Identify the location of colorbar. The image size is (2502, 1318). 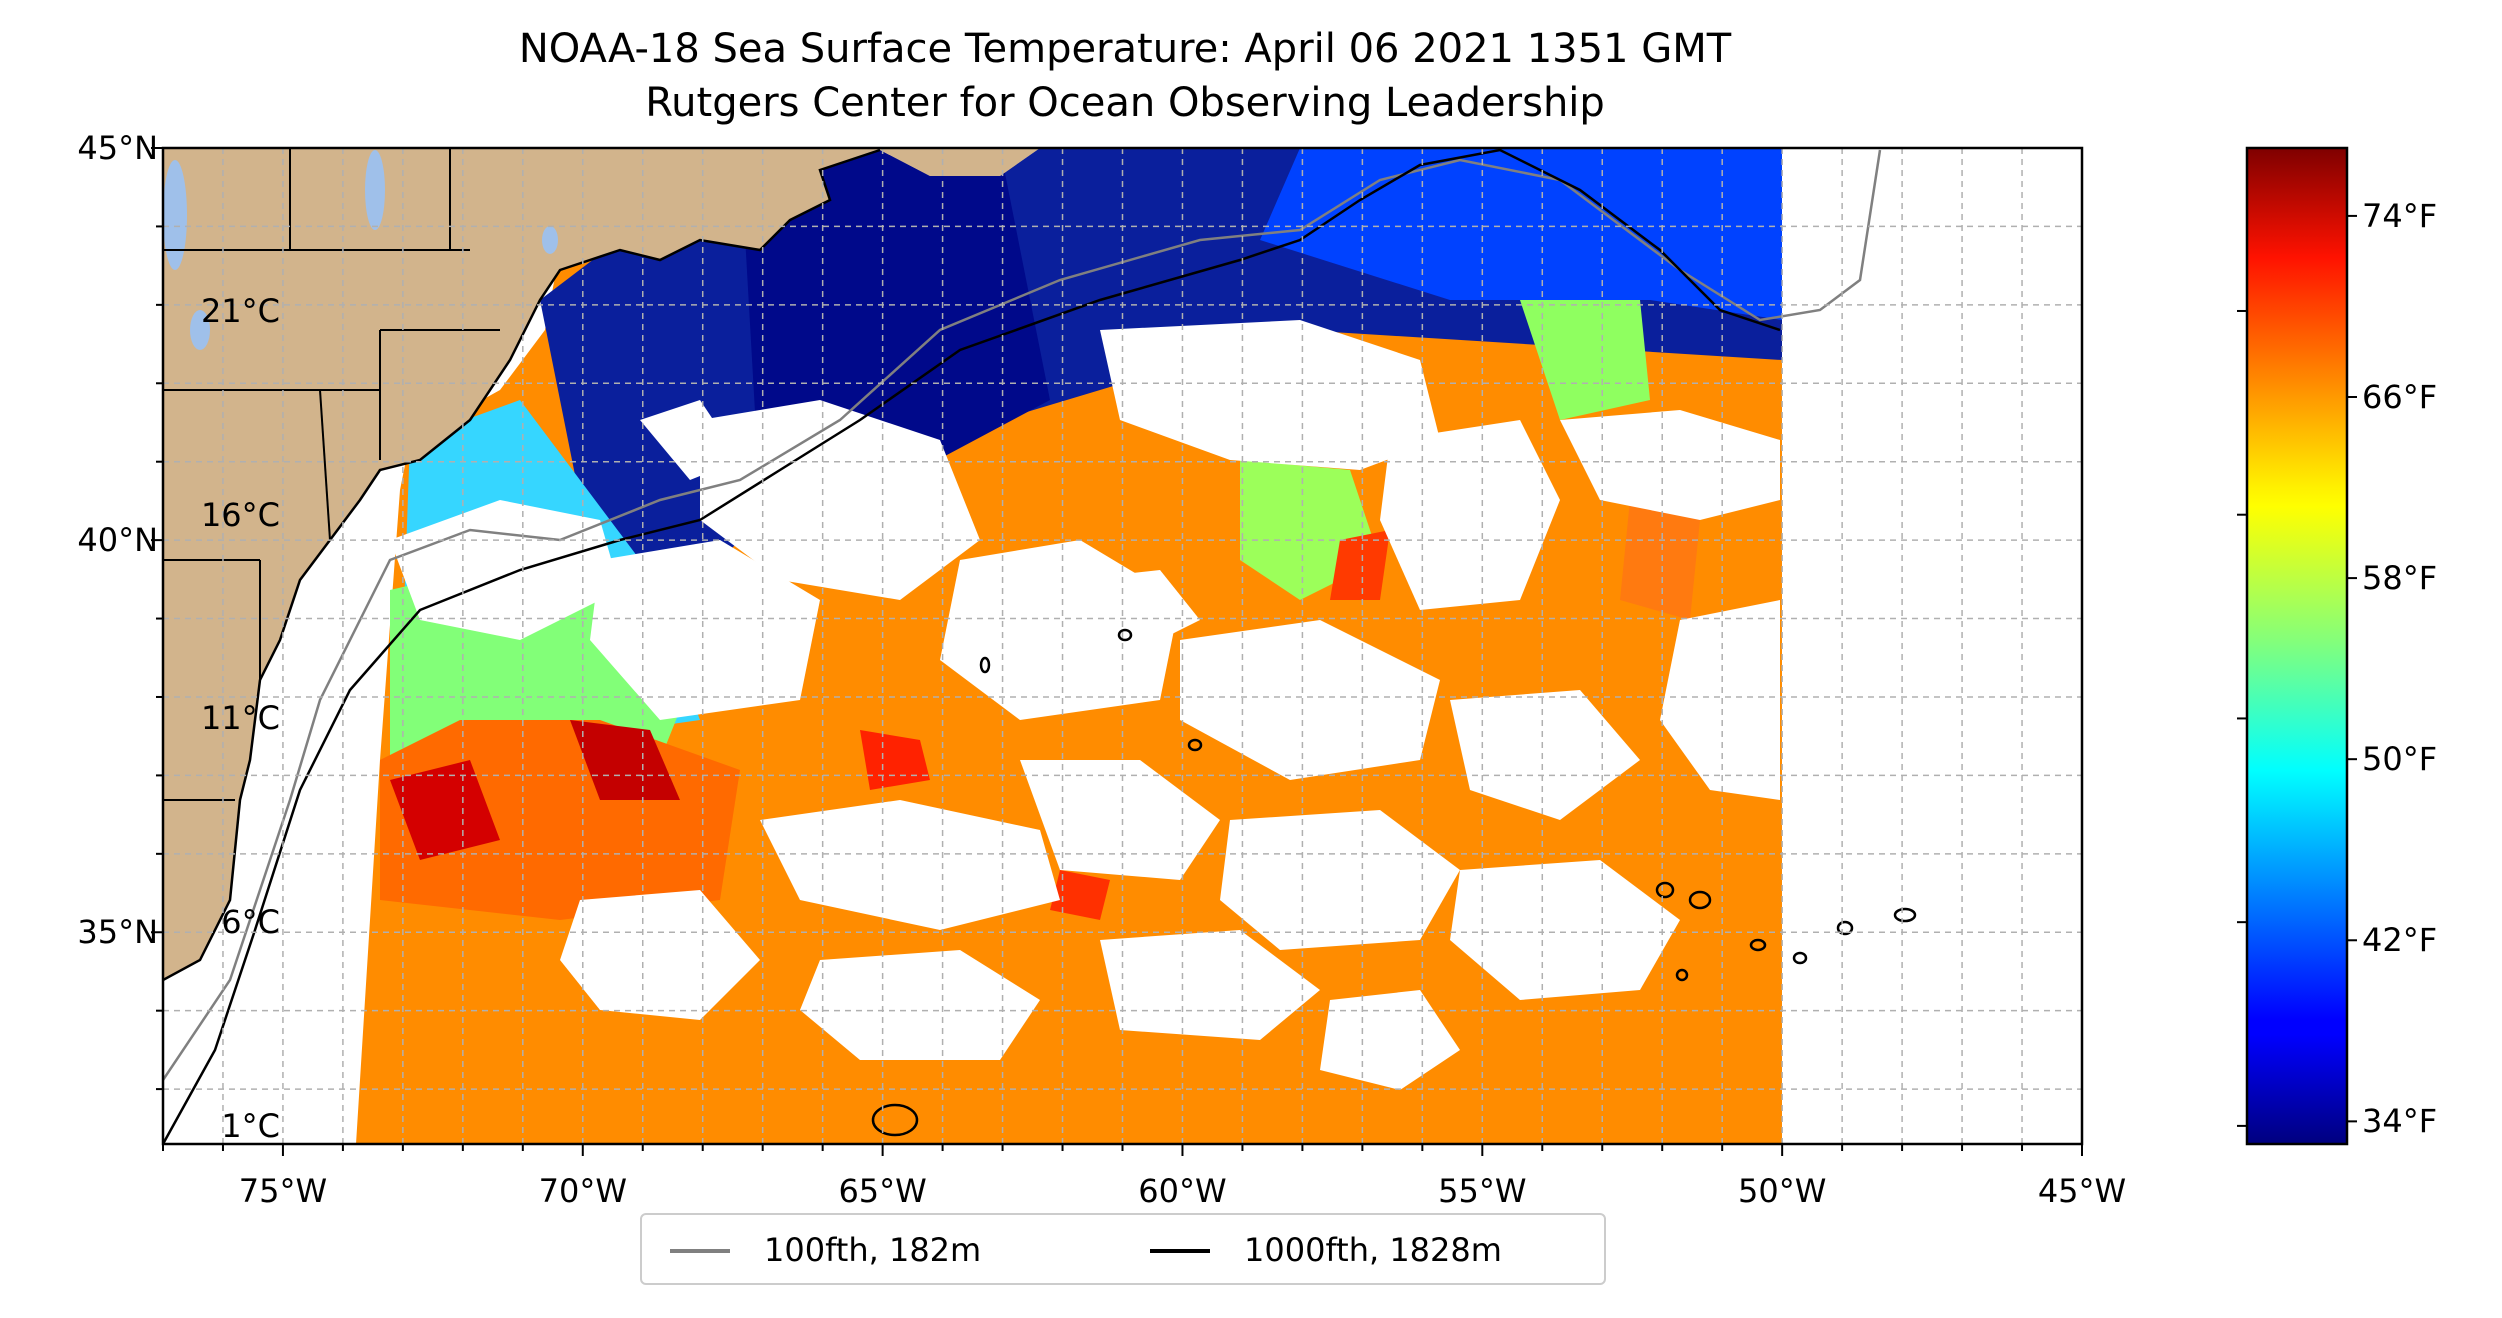
(2297, 646).